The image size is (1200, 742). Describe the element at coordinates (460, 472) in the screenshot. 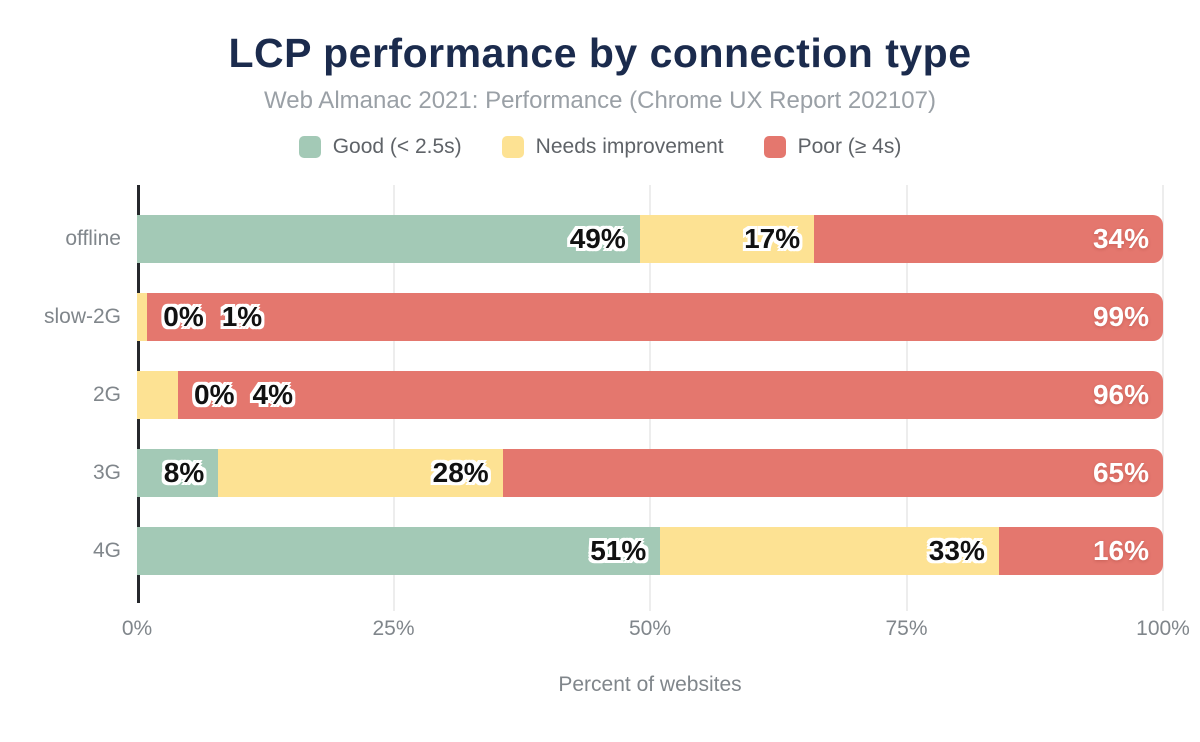

I see `value-label: 28%` at that location.